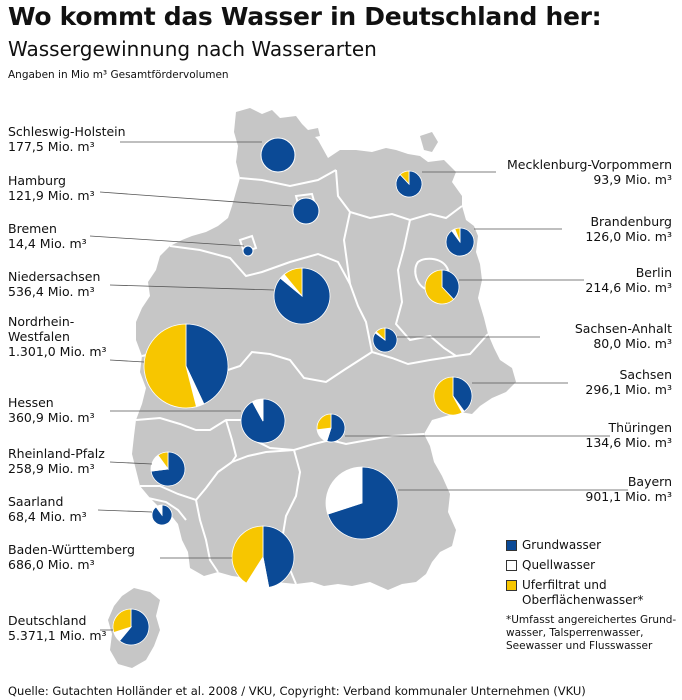 The height and width of the screenshot is (700, 682). What do you see at coordinates (429, 142) in the screenshot?
I see `island-ruegen` at bounding box center [429, 142].